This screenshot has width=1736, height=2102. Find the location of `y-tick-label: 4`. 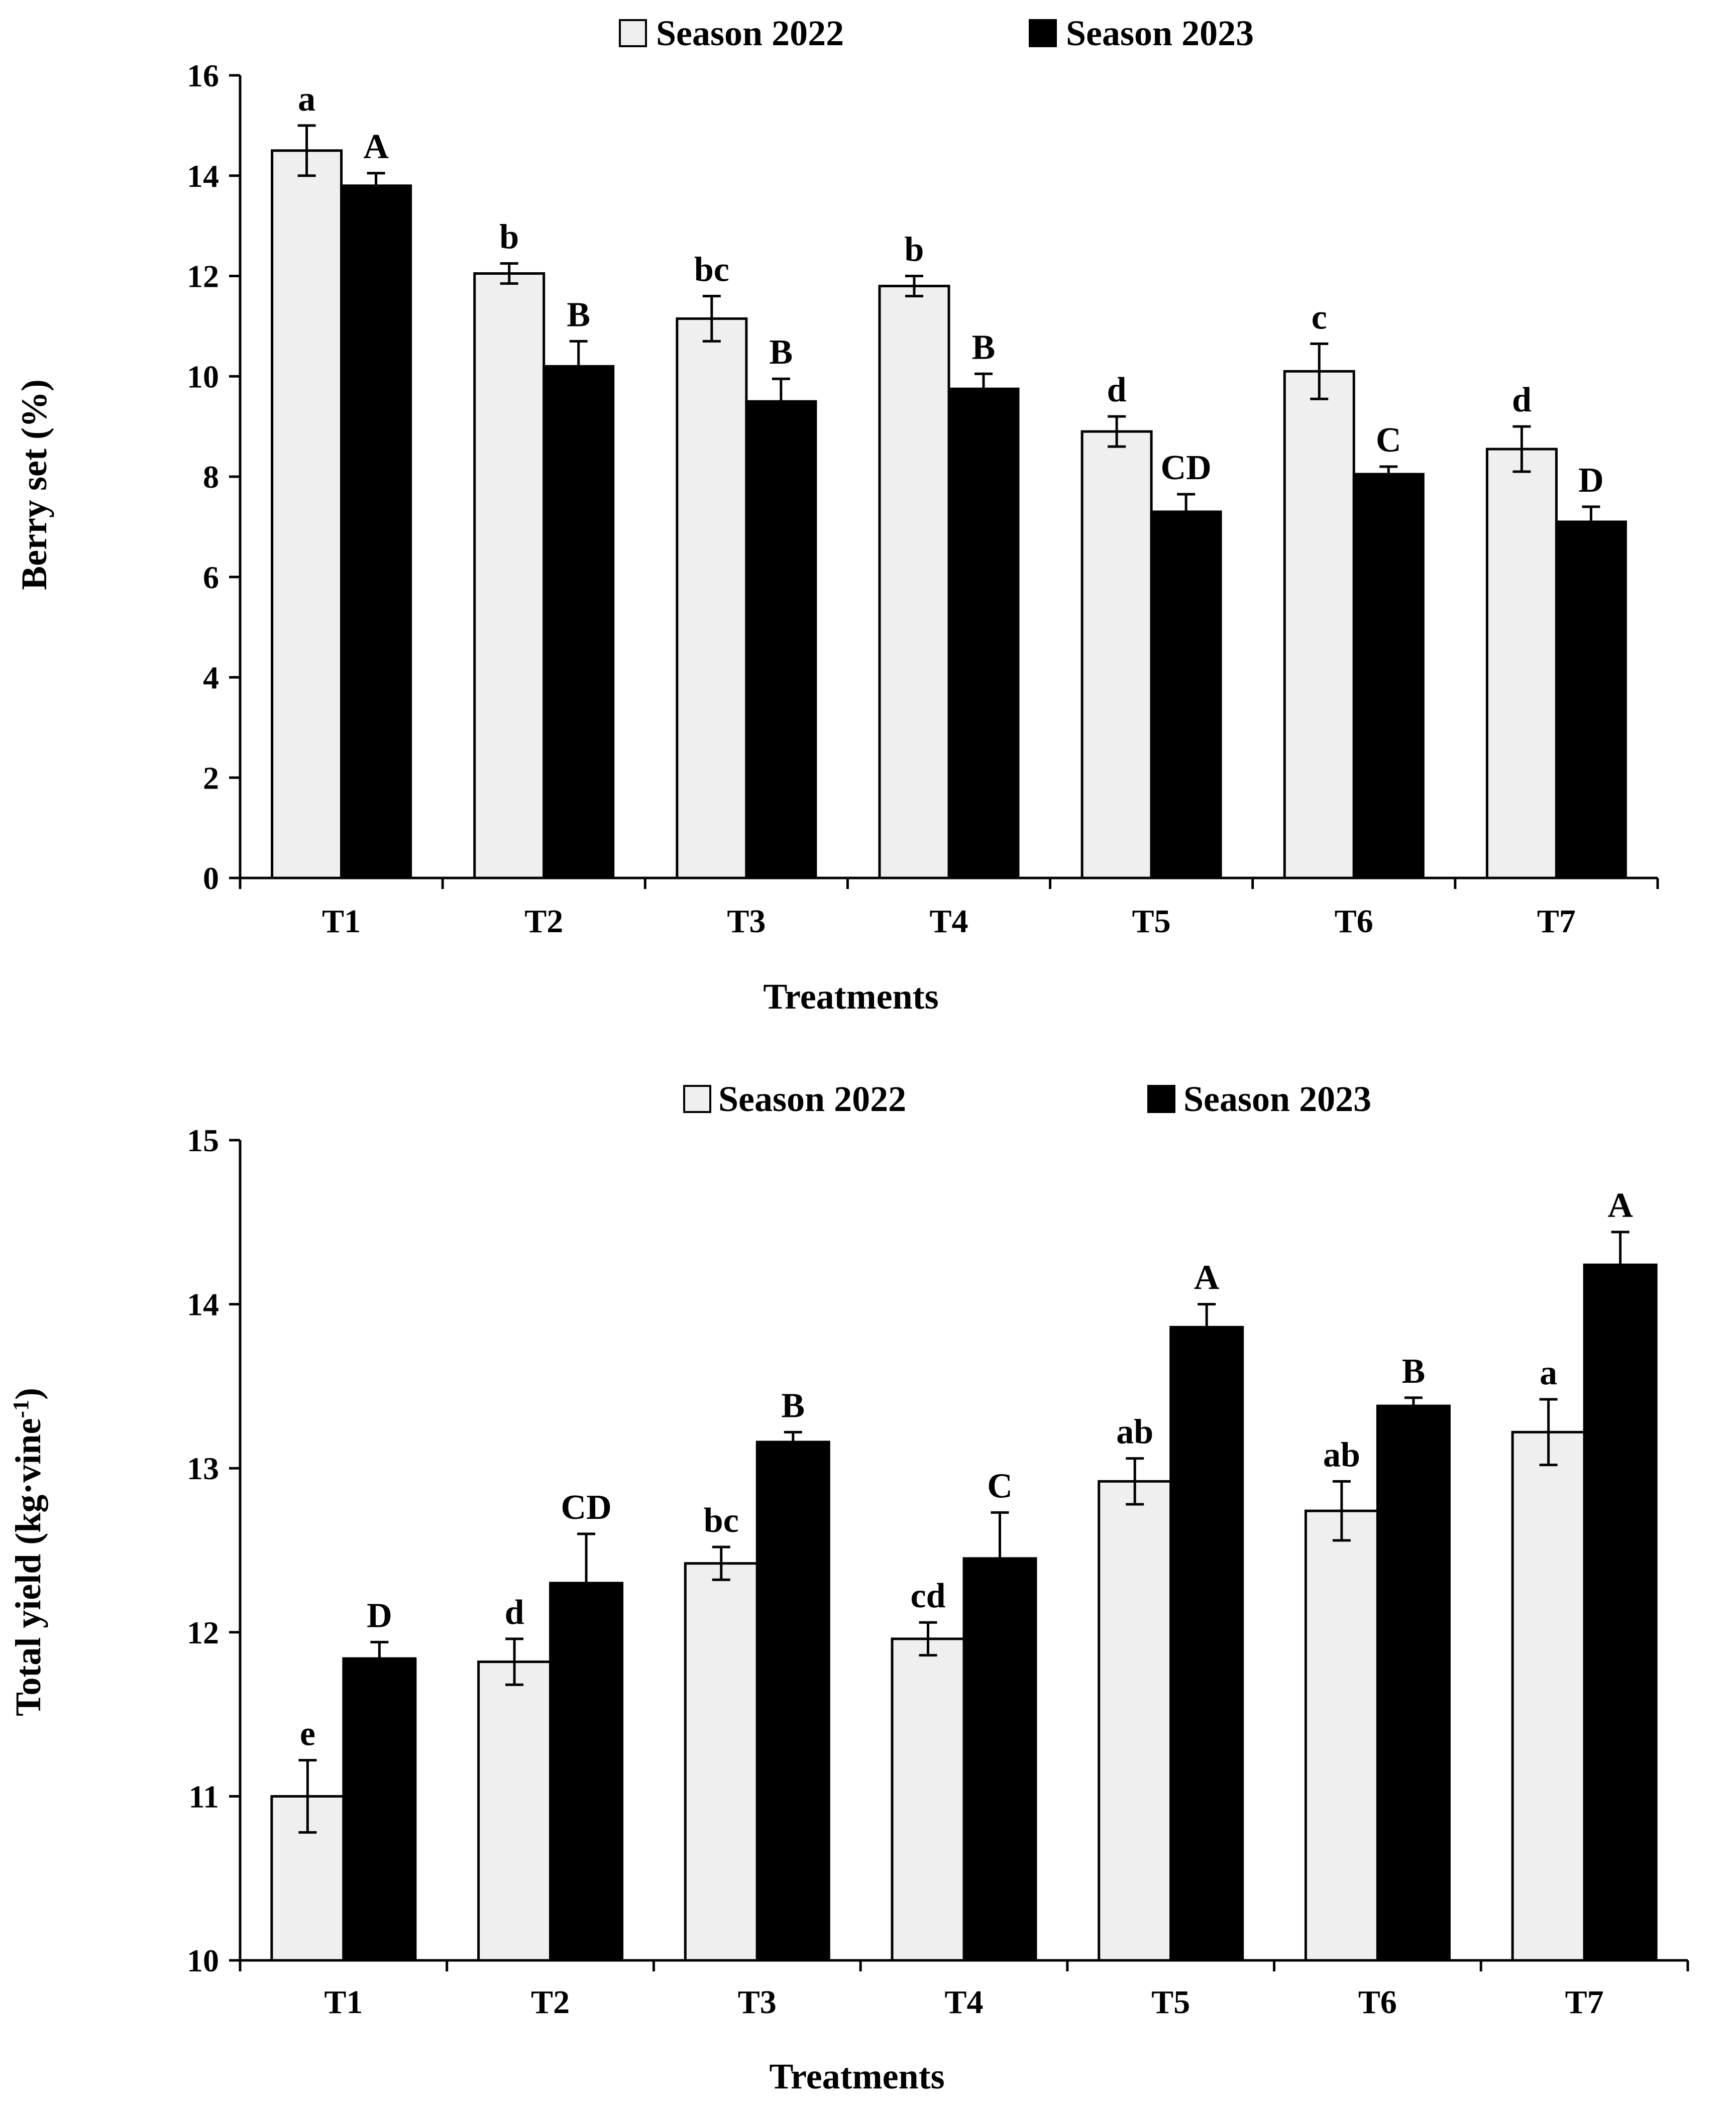

y-tick-label: 4 is located at coordinates (211, 678).